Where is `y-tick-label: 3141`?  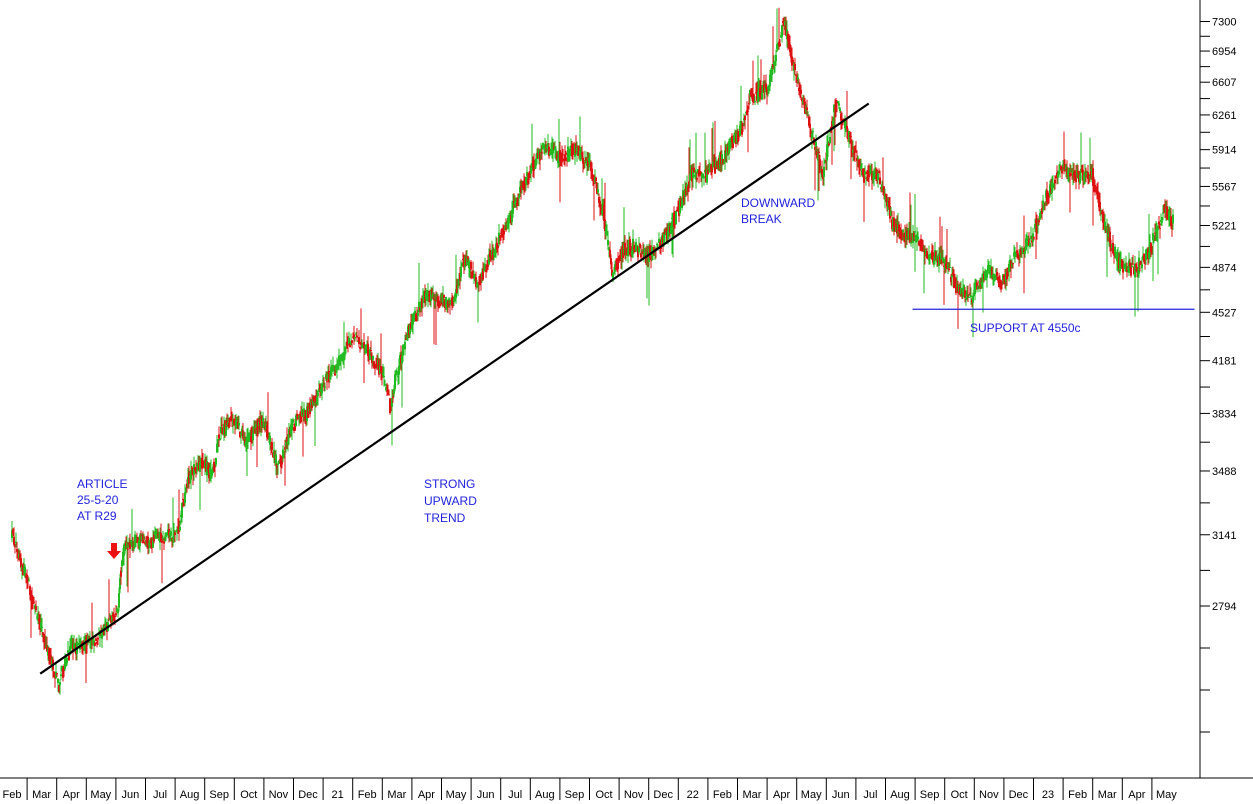 y-tick-label: 3141 is located at coordinates (1224, 536).